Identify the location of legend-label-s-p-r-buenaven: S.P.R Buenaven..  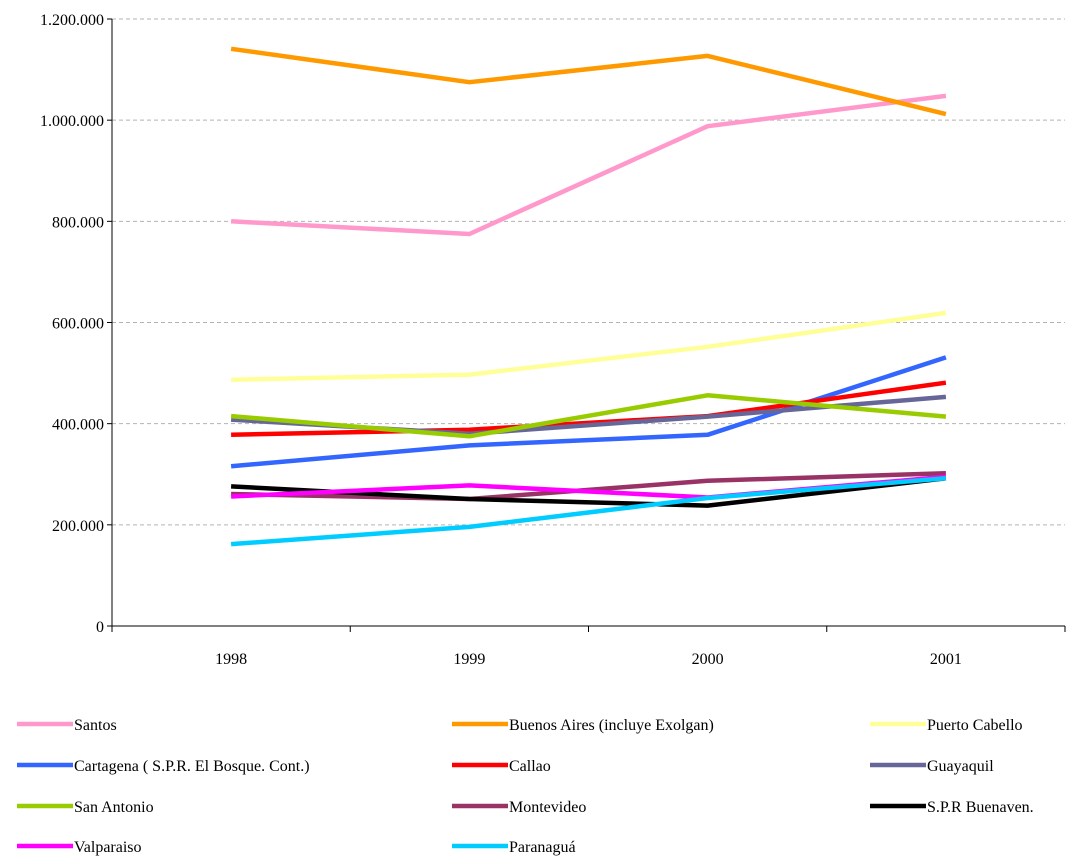
(980, 807).